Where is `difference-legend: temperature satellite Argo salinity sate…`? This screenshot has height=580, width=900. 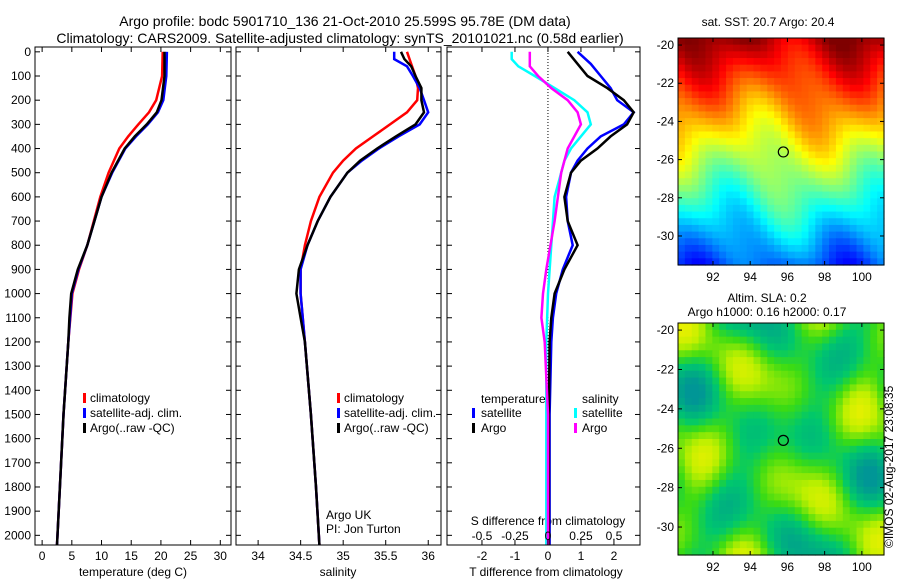 difference-legend: temperature satellite Argo salinity sate… is located at coordinates (547, 413).